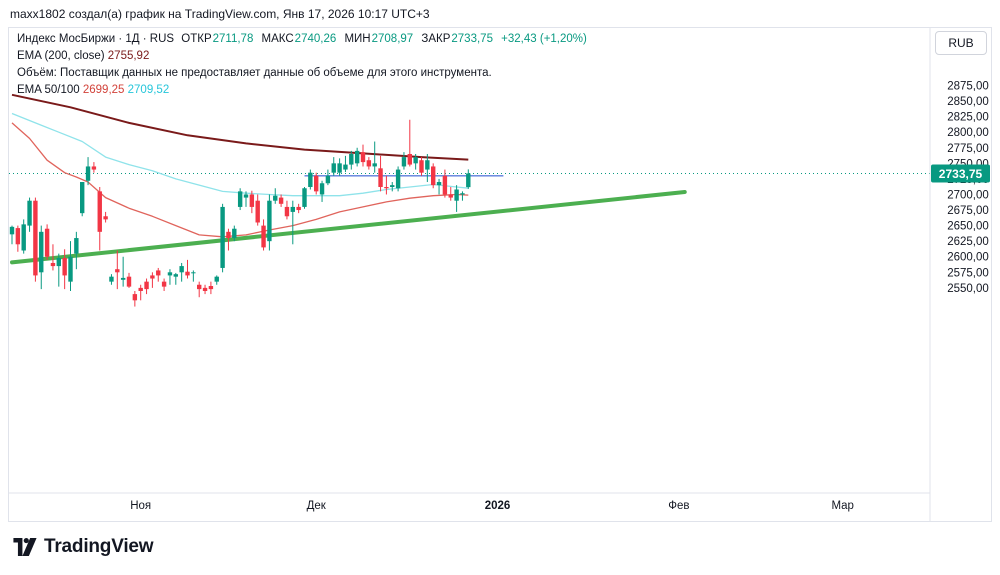  Describe the element at coordinates (25, 547) in the screenshot. I see `tradingview-logo-icon` at that location.